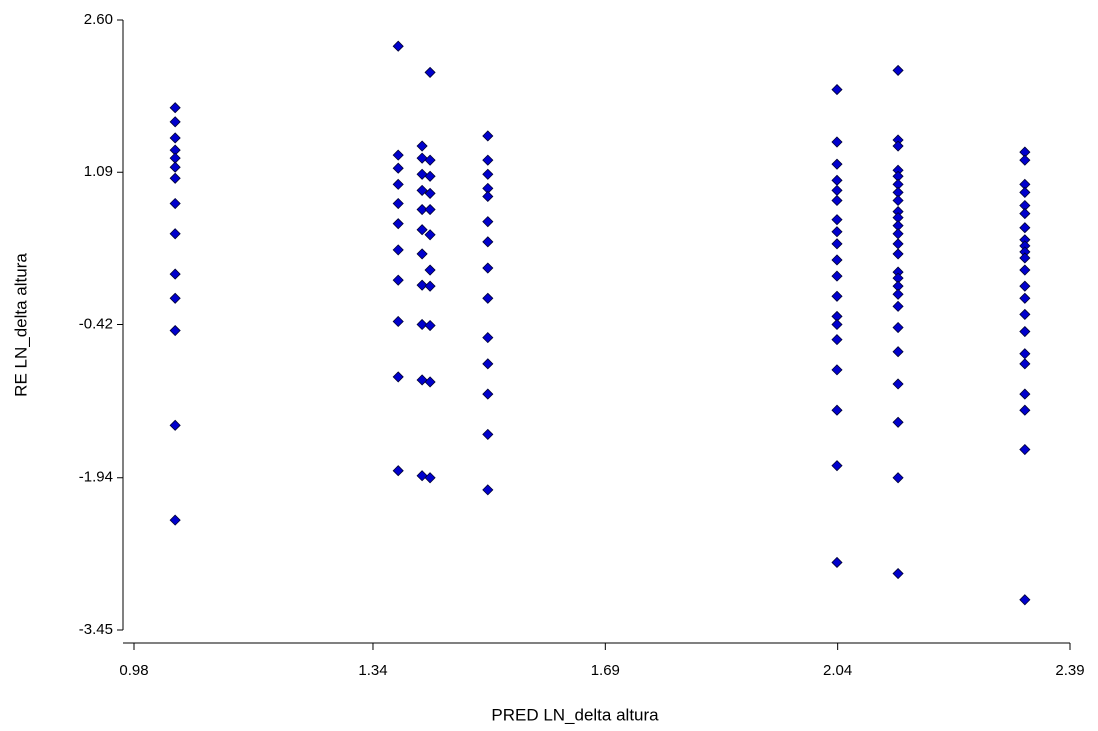 The height and width of the screenshot is (731, 1098). Describe the element at coordinates (605, 670) in the screenshot. I see `x-tick-label: 1.69` at that location.